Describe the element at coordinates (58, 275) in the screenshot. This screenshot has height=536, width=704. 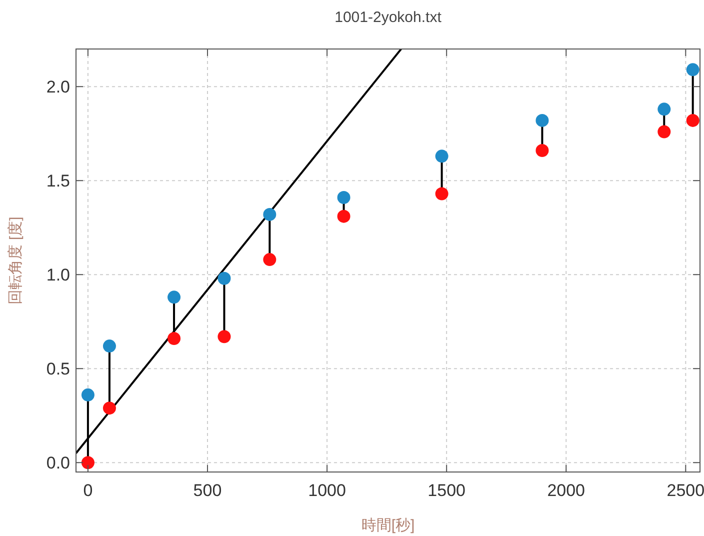
I see `y-tick-label: 1.0` at that location.